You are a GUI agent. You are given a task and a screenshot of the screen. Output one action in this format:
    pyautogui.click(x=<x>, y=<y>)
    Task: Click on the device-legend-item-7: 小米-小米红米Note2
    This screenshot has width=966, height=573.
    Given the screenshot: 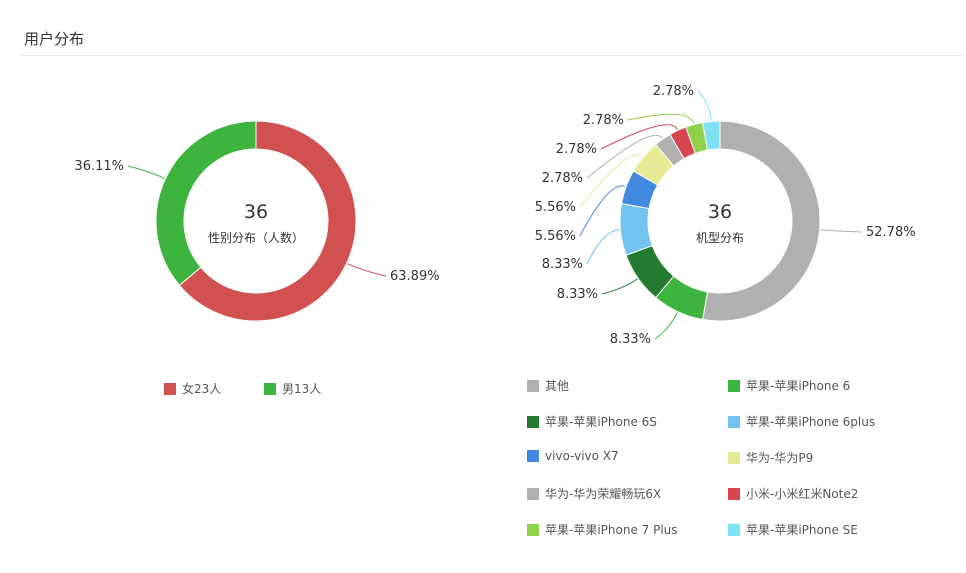 What is the action you would take?
    pyautogui.click(x=793, y=493)
    